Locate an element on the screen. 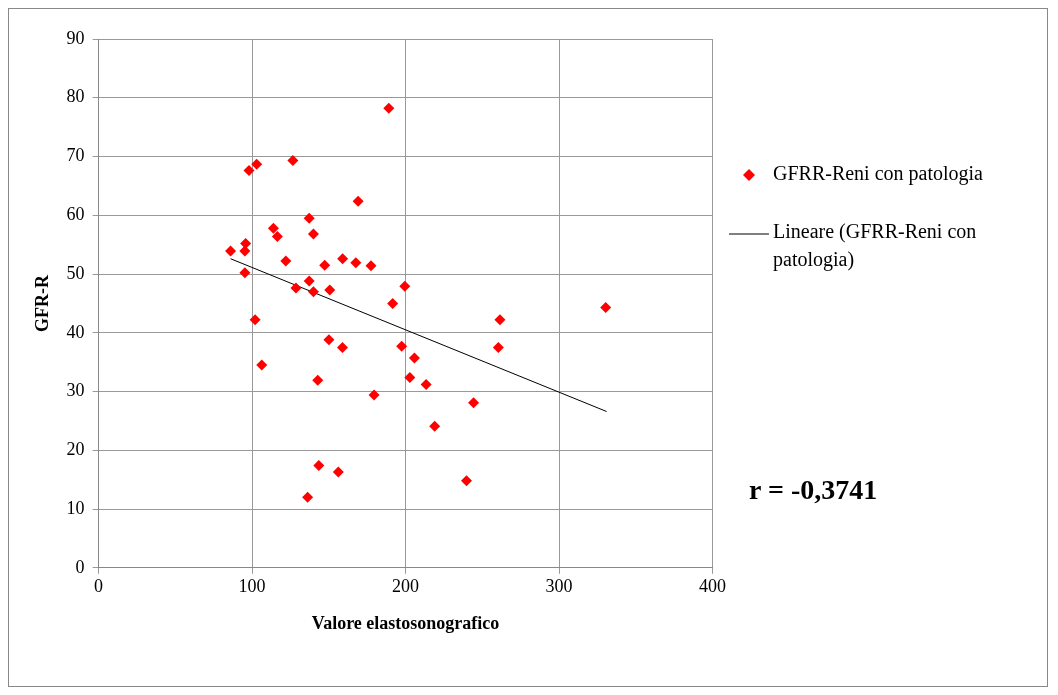 This screenshot has width=1058, height=695. x-axis-title: Valore elastosonografico is located at coordinates (405, 622).